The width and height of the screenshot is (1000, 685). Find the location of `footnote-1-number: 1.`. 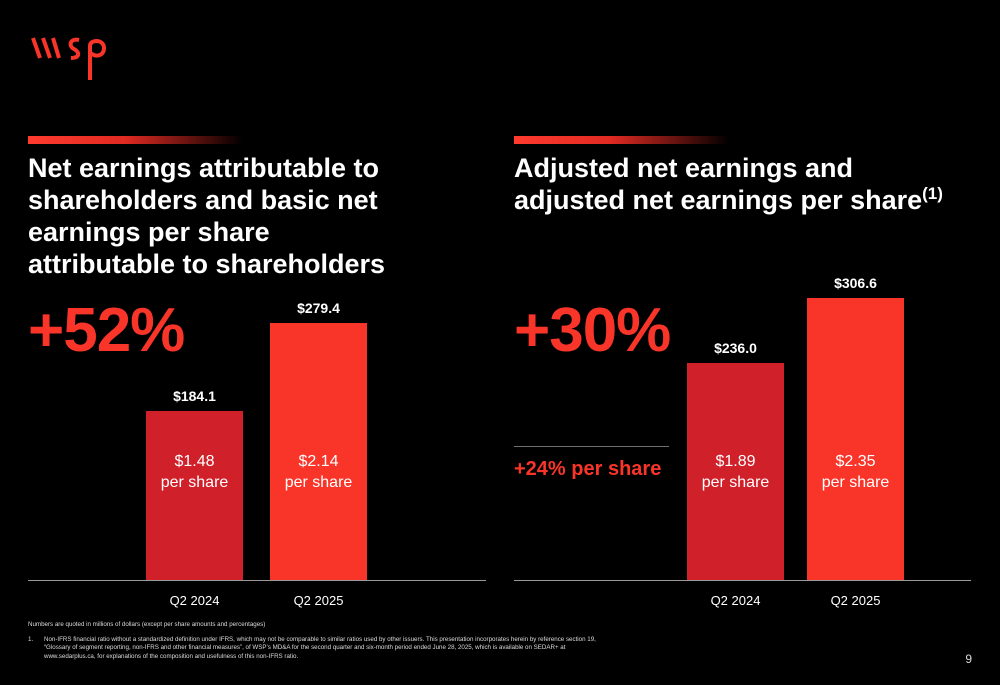

footnote-1-number: 1. is located at coordinates (31, 639).